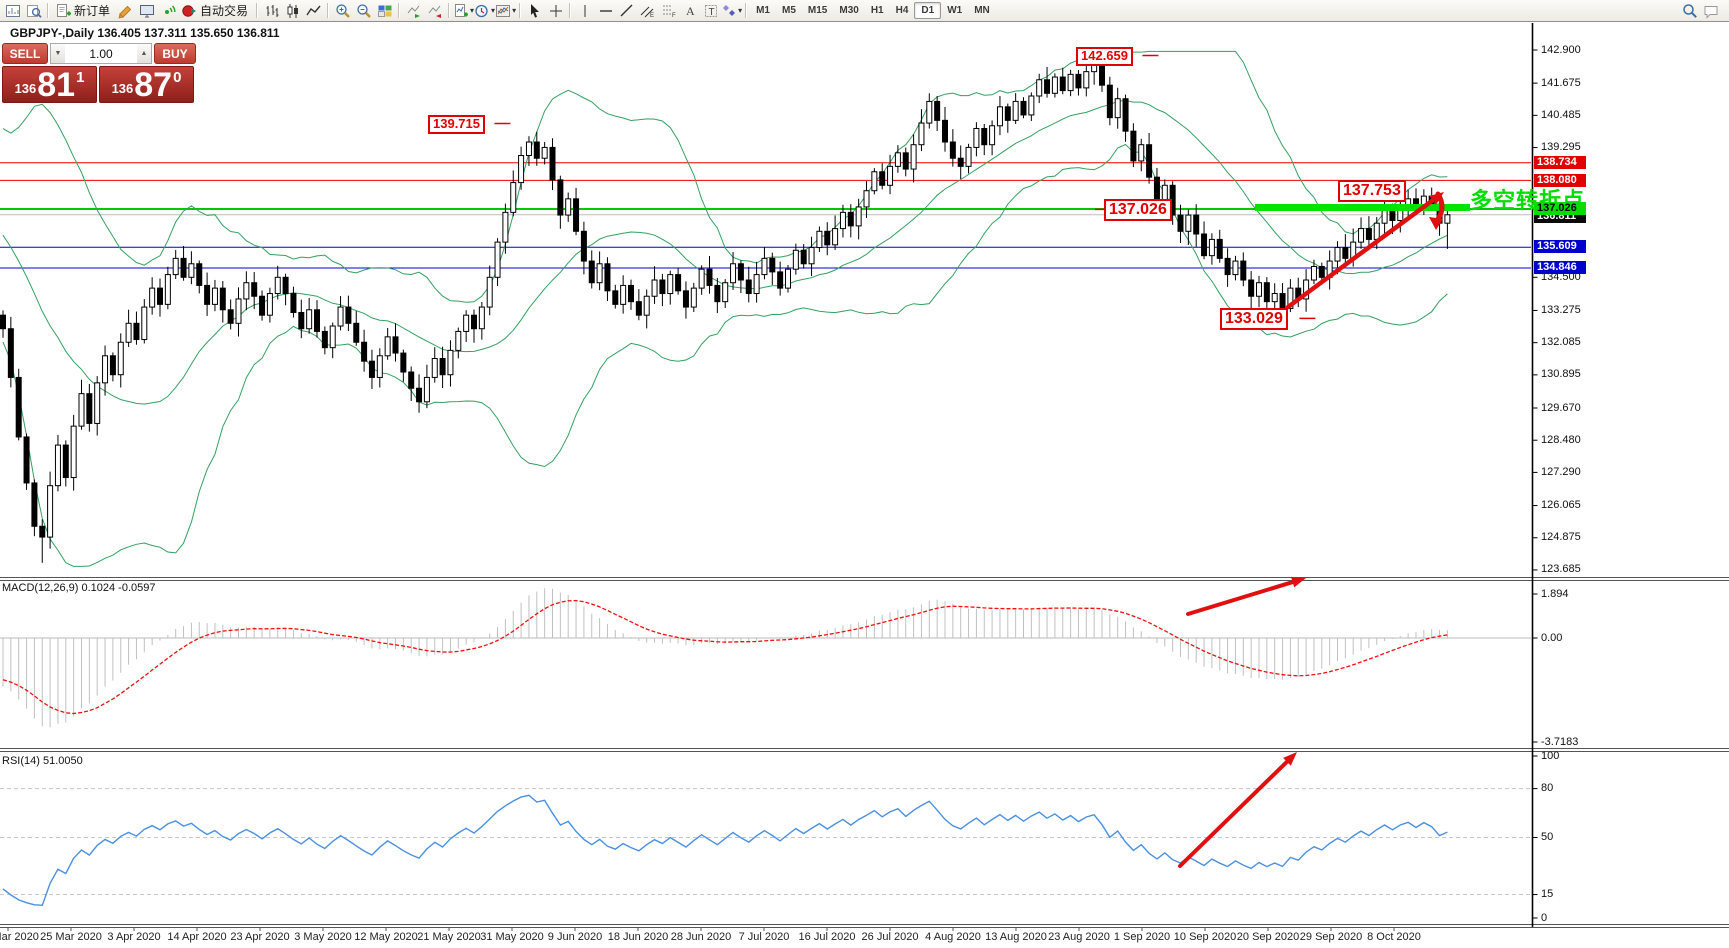 The height and width of the screenshot is (948, 1729). What do you see at coordinates (12, 10) in the screenshot?
I see `new-chart-icon` at bounding box center [12, 10].